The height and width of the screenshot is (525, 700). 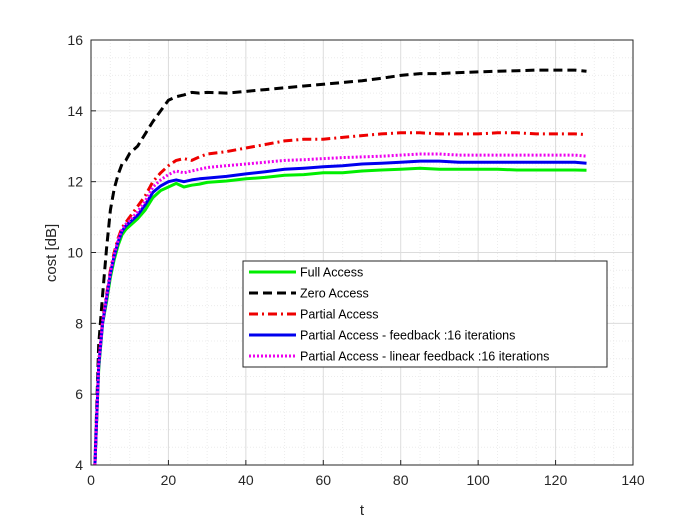 I want to click on y-axis: 4 6 8 10 12 14 16, so click(x=81, y=252).